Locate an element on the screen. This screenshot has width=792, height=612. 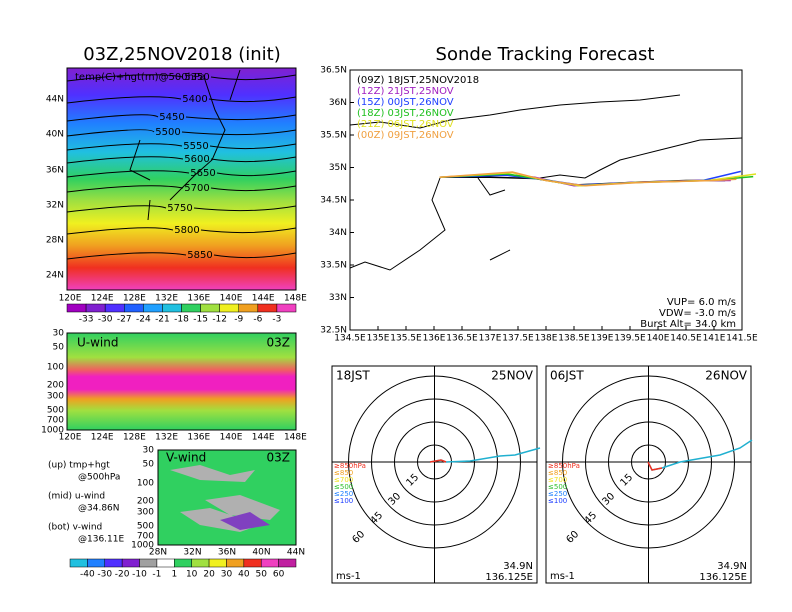
colorbar-label: 50 is located at coordinates (262, 575).